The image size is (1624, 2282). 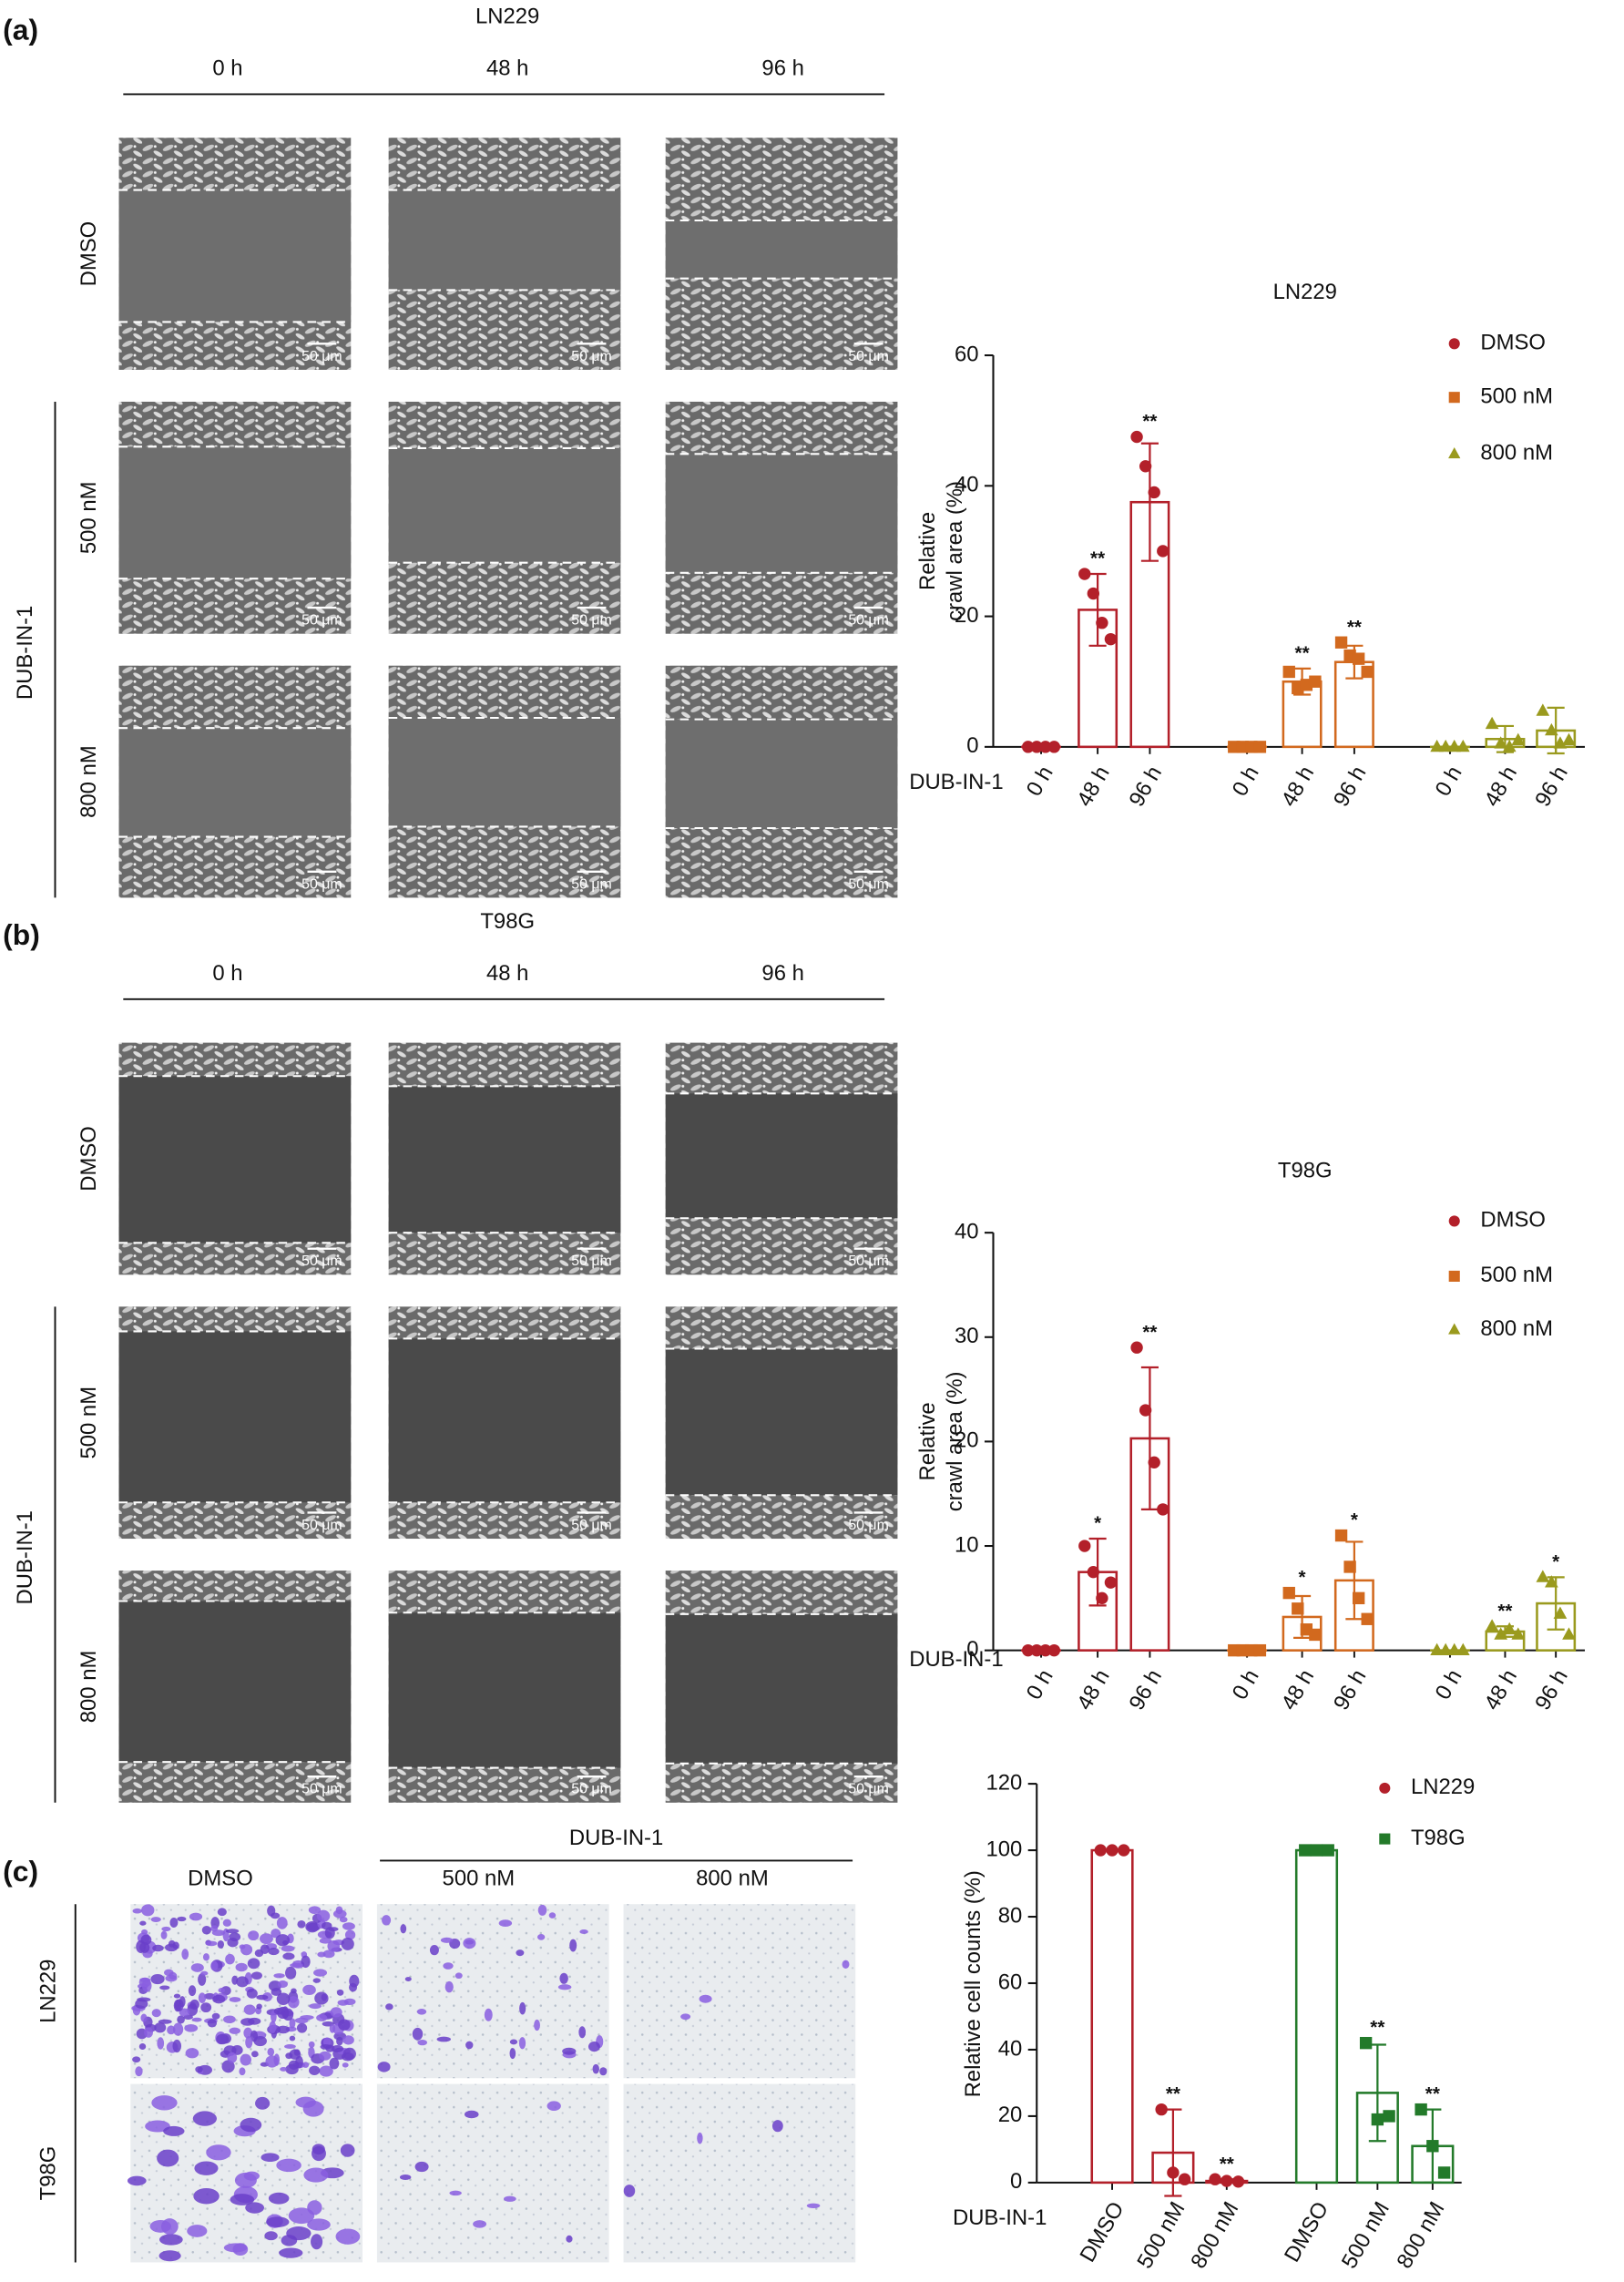 What do you see at coordinates (1246, 1684) in the screenshot?
I see `x-tick-label: 0 h` at bounding box center [1246, 1684].